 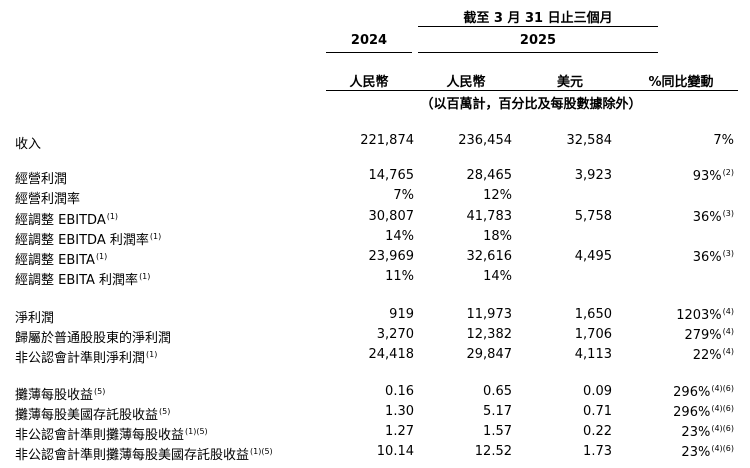 What do you see at coordinates (375, 238) in the screenshot?
I see `table-row: 經調整 EBITDA 利潤率(1) 14% 18%` at bounding box center [375, 238].